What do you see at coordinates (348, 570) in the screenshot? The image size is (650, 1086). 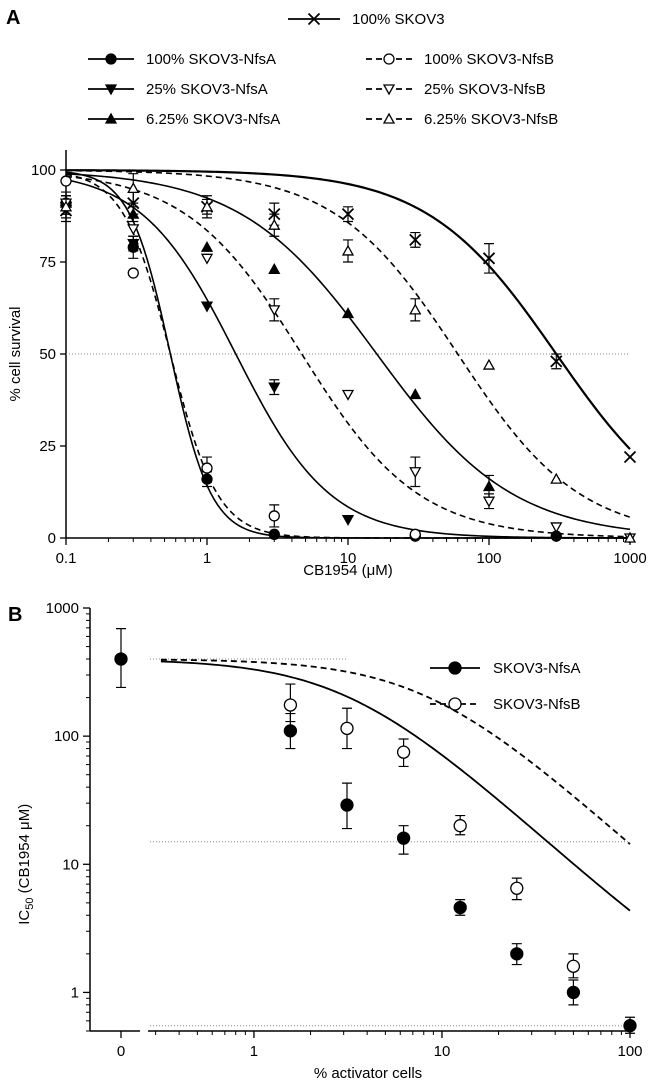 I see `a-x-axis-title: CB1954 (μM)` at bounding box center [348, 570].